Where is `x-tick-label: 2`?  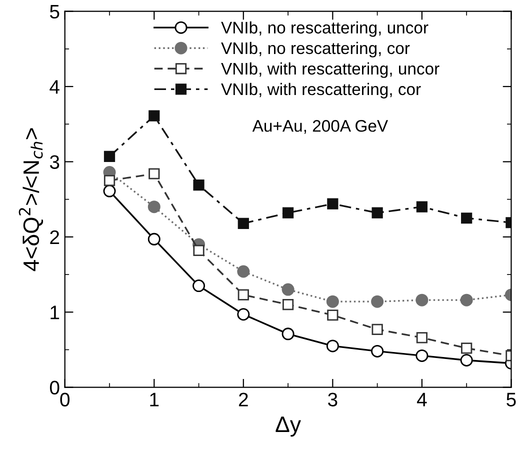 x-tick-label: 2 is located at coordinates (243, 399).